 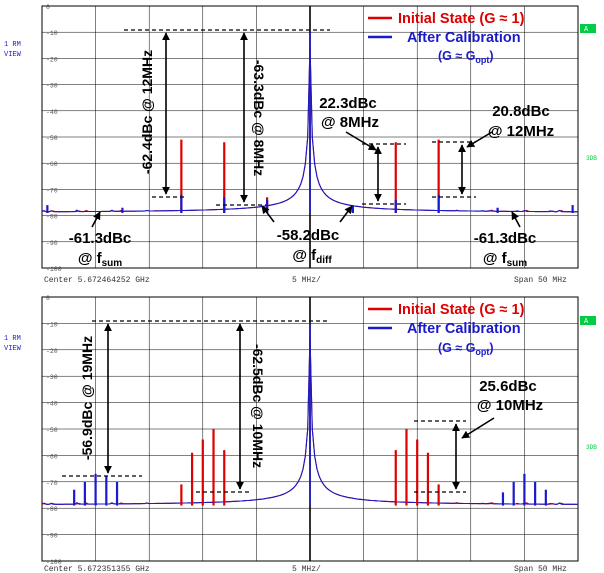 What do you see at coordinates (100, 238) in the screenshot?
I see `annotation-bottom-left-1: -61.3dBc` at bounding box center [100, 238].